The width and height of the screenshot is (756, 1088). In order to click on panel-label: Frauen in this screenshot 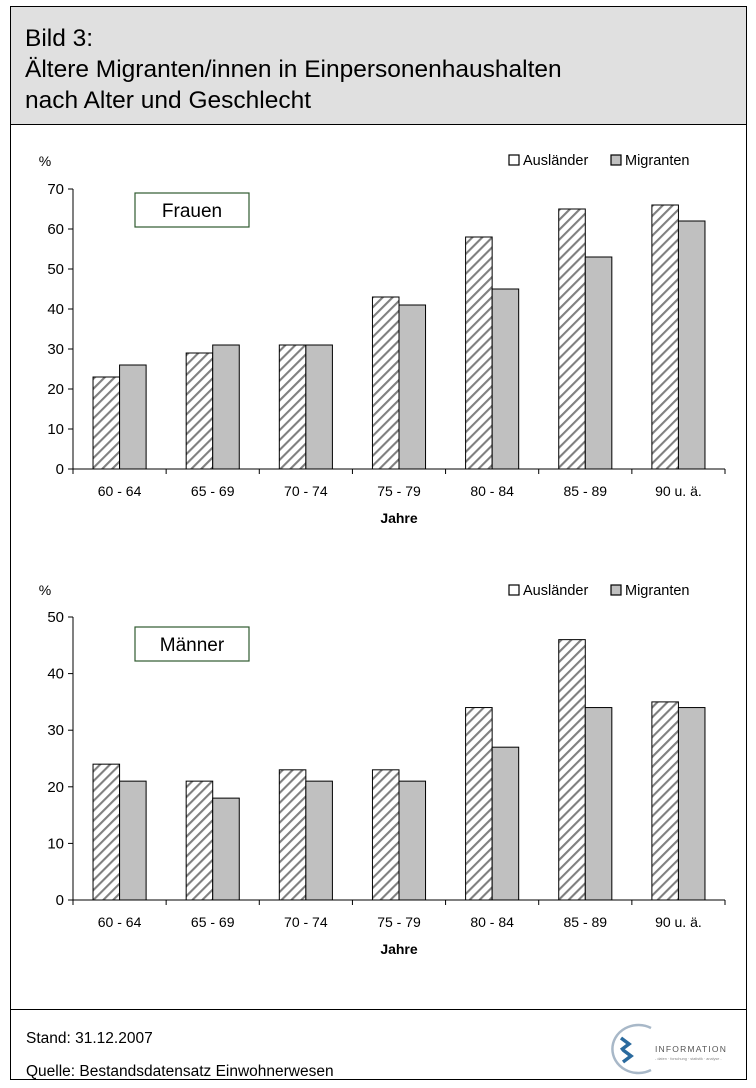, I will do `click(192, 211)`.